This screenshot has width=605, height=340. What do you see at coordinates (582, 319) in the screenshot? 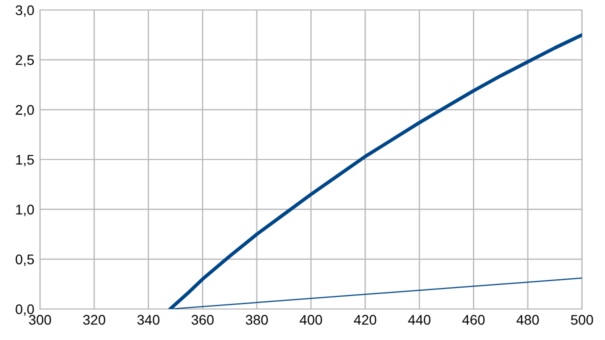
I see `x-tick-label: 500` at bounding box center [582, 319].